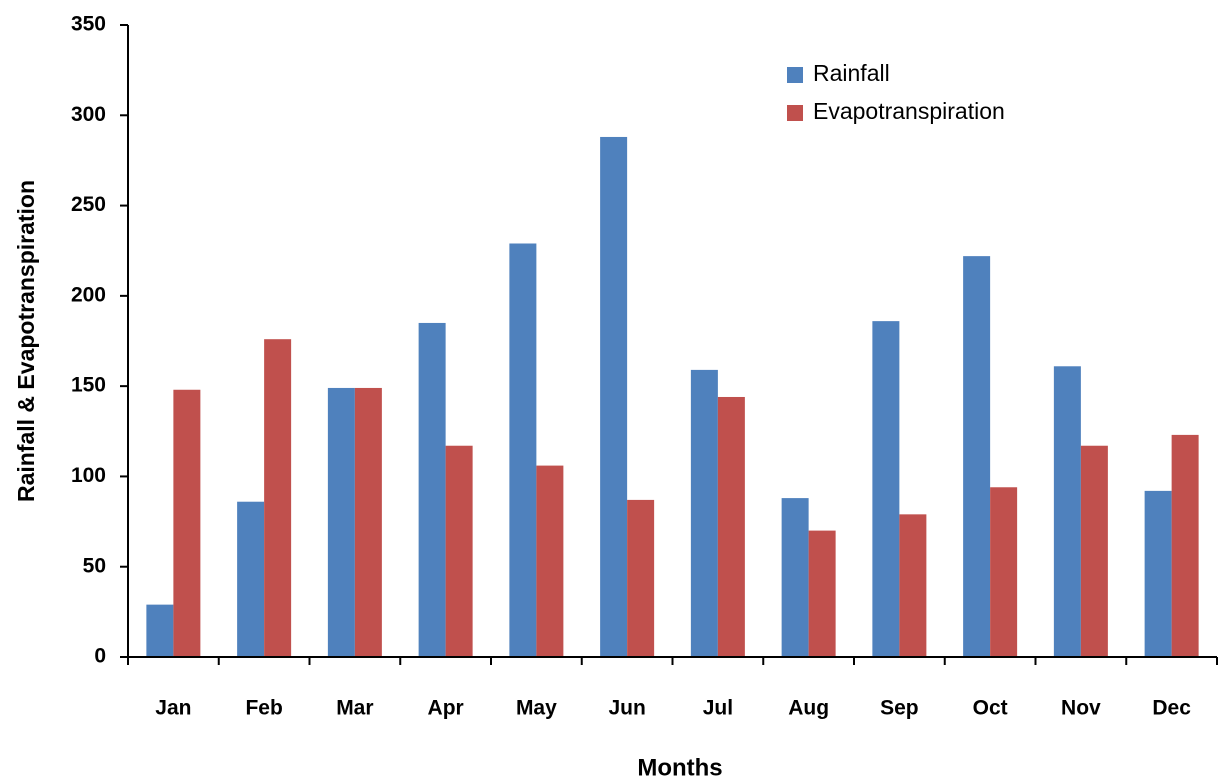  What do you see at coordinates (88, 204) in the screenshot?
I see `y-tick-label: 250` at bounding box center [88, 204].